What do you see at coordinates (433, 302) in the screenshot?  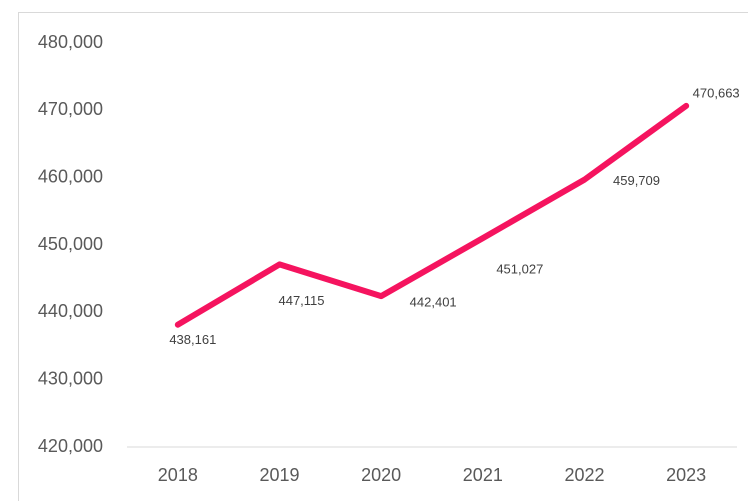 I see `data-label: 442,401` at bounding box center [433, 302].